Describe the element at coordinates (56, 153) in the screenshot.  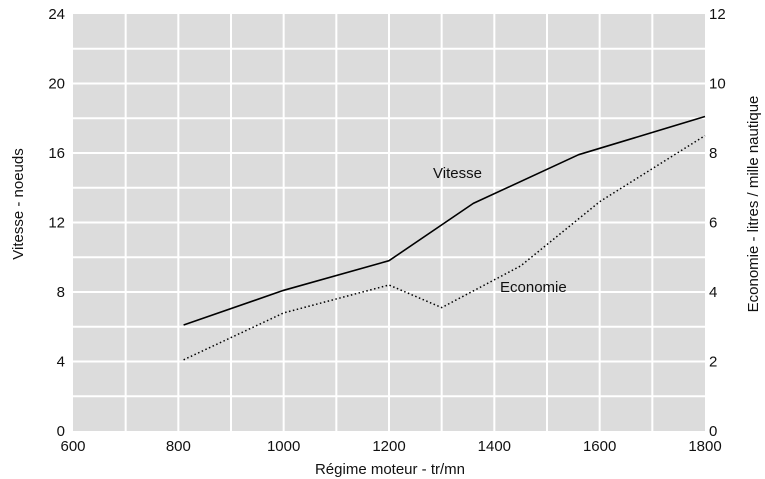
I see `y-left-tick-label: 16` at that location.